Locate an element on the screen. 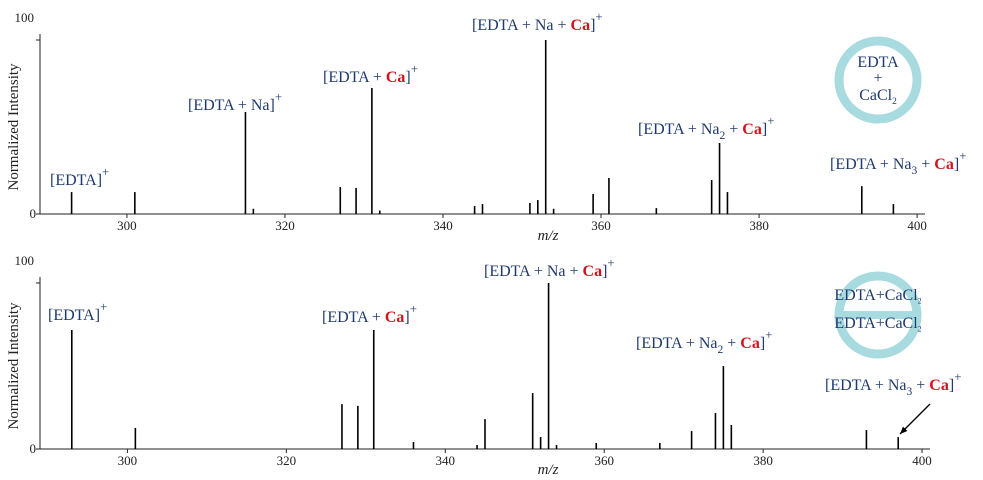 Image resolution: width=983 pixels, height=480 pixels. annotation: CaCl2 is located at coordinates (878, 97).